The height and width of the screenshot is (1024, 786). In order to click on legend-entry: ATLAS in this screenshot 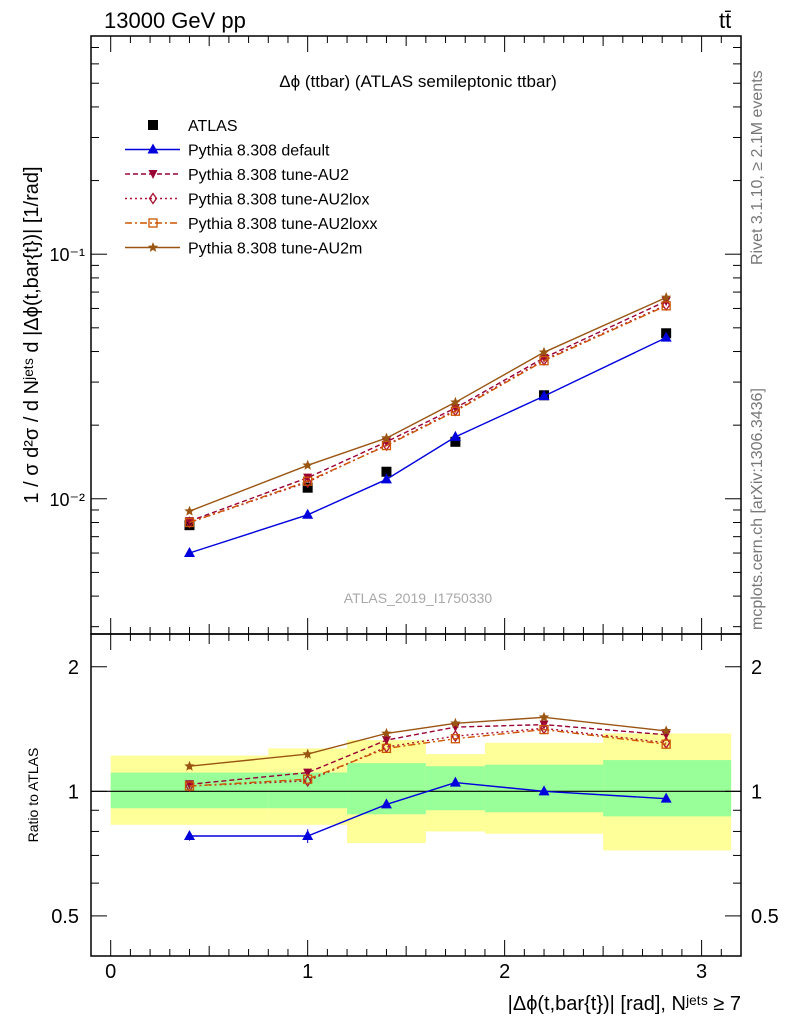, I will do `click(193, 126)`.